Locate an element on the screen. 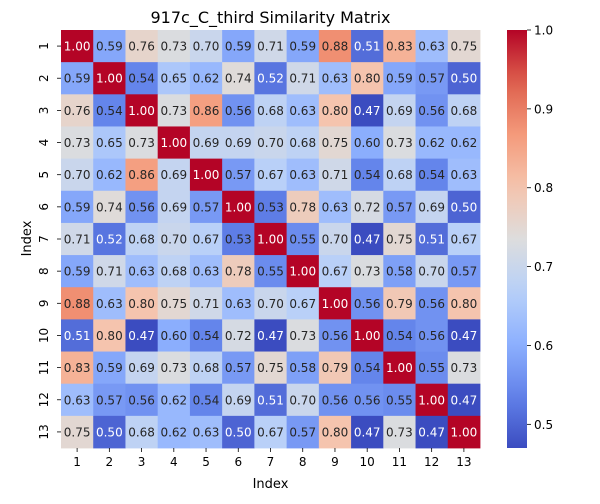  heatmap-cell-r5-c12 is located at coordinates (432, 175).